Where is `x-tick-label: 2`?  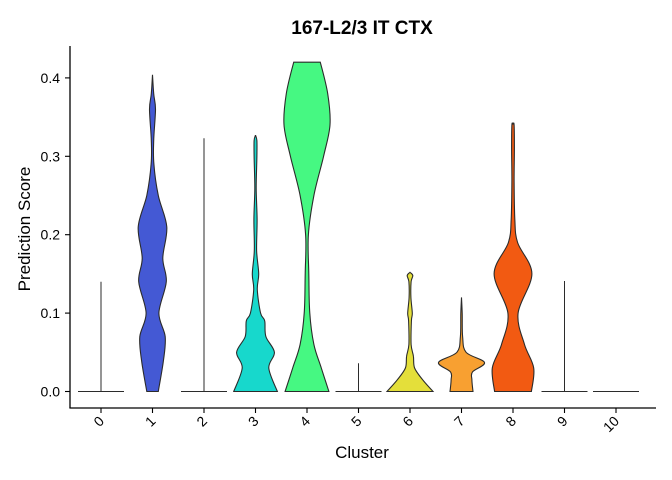 x-tick-label: 2 is located at coordinates (201, 421).